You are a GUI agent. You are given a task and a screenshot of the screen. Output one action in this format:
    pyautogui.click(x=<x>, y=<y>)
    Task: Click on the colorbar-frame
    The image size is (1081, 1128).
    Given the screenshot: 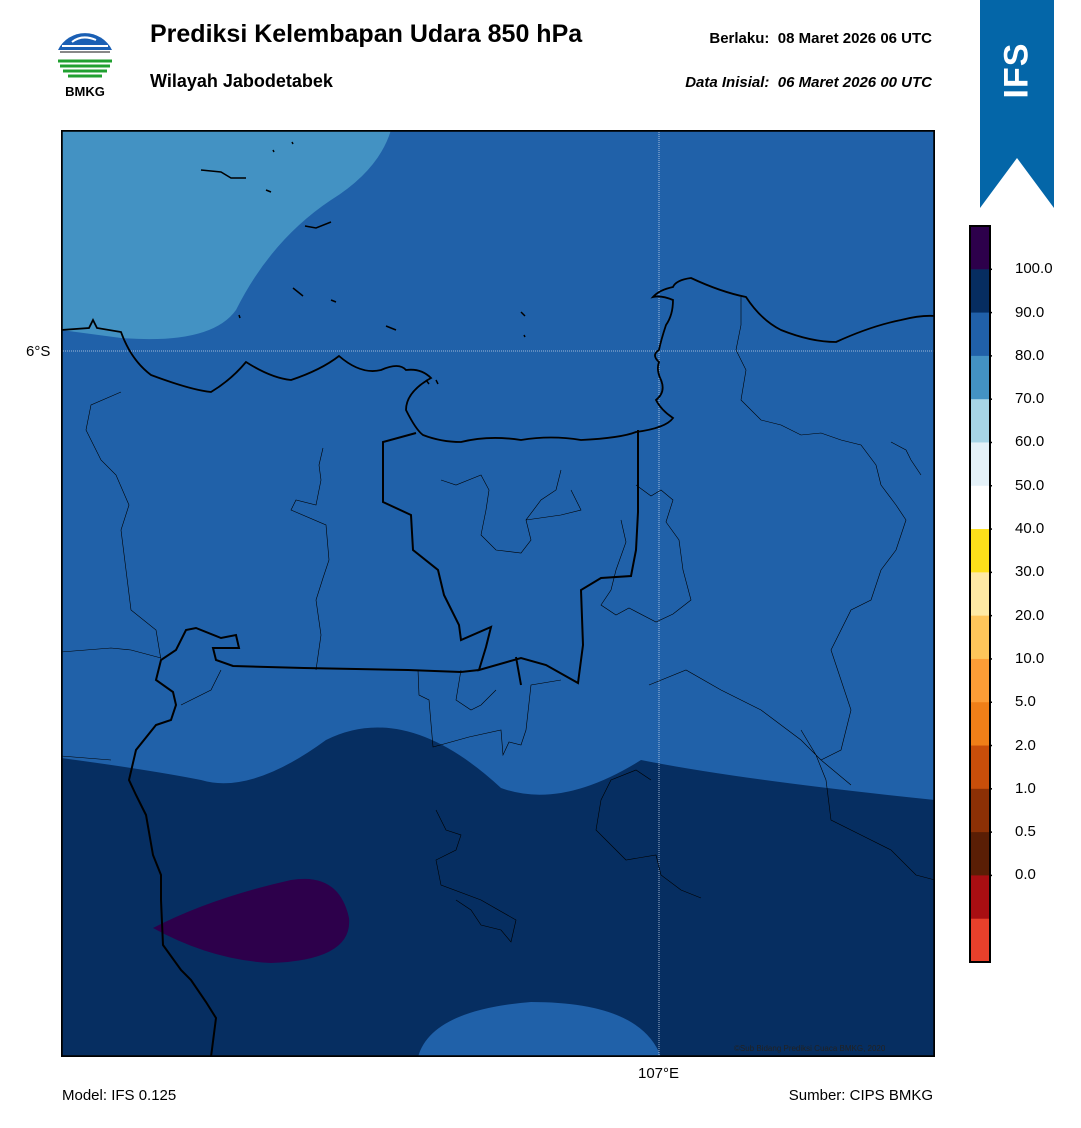 What is the action you would take?
    pyautogui.click(x=980, y=594)
    